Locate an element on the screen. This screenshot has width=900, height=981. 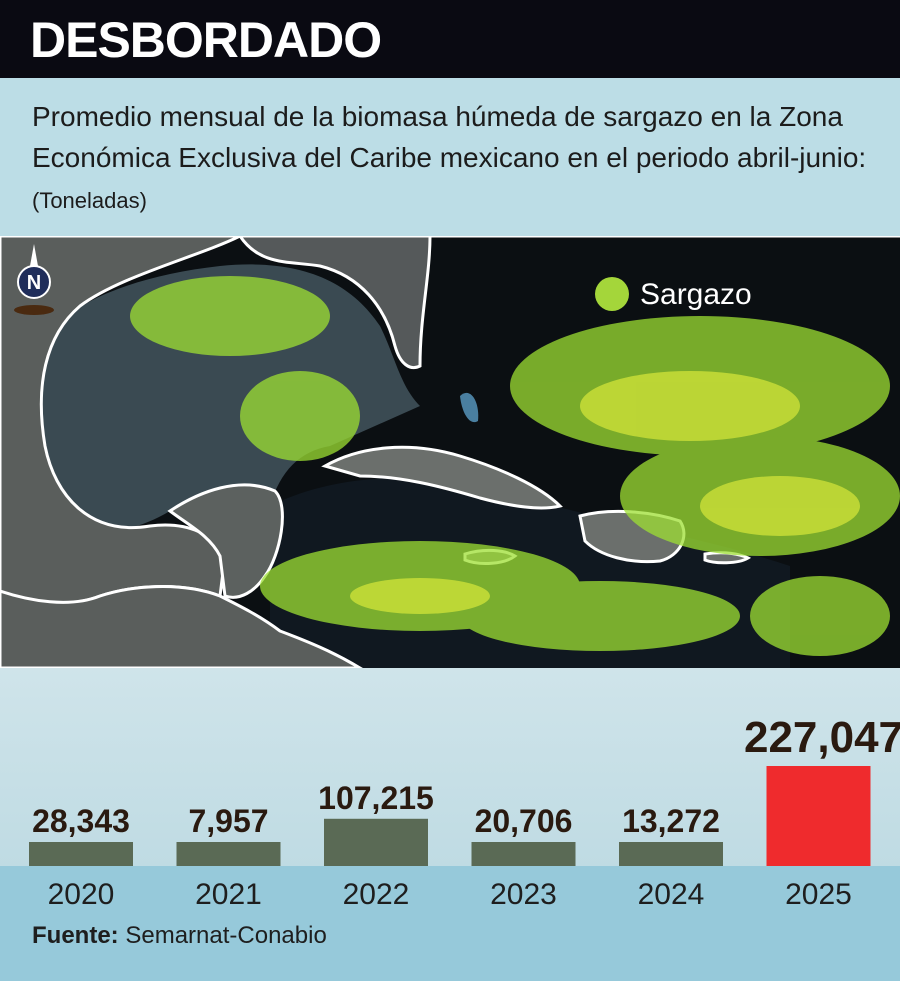
compass-label: N is located at coordinates (34, 283).